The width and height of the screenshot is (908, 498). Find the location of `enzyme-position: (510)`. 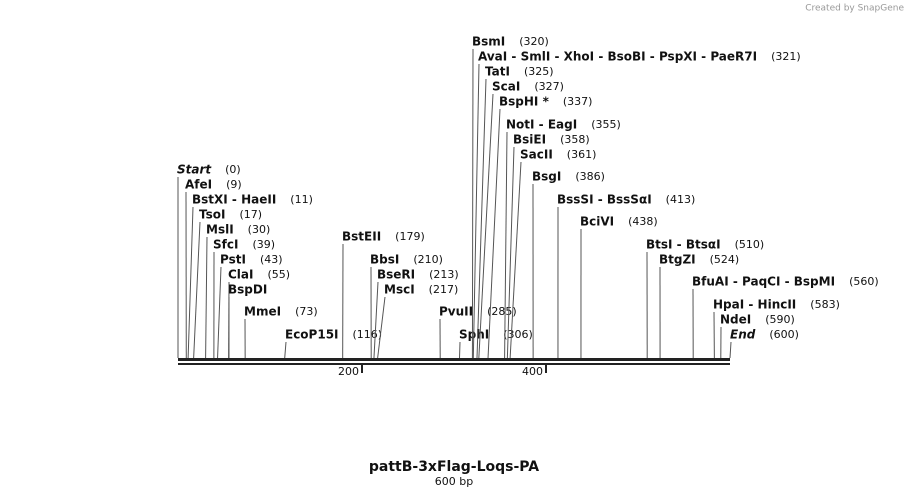

enzyme-position: (510) is located at coordinates (750, 244).